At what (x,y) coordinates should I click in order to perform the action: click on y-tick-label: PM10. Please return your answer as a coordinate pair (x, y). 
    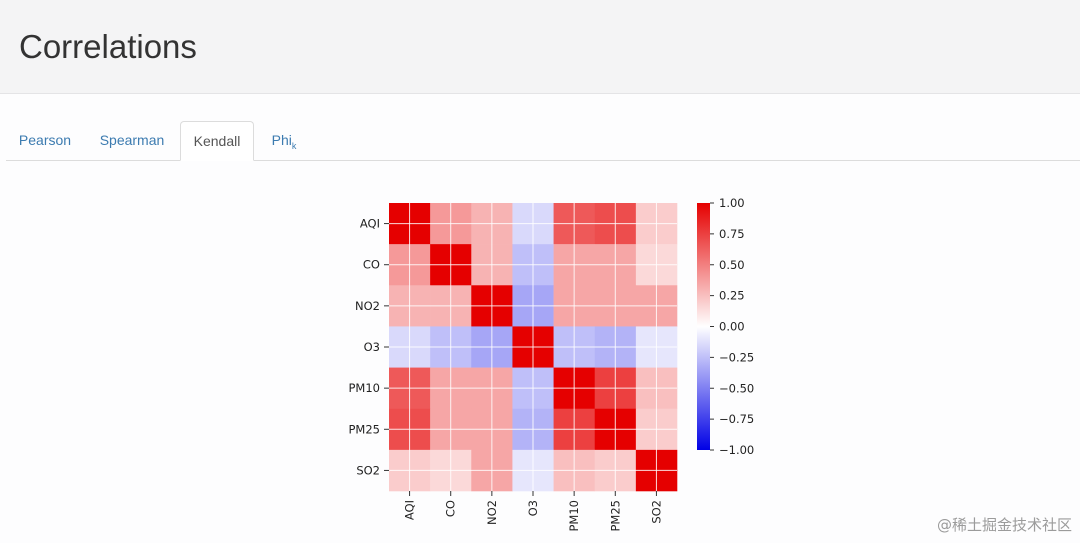
    Looking at the image, I should click on (365, 388).